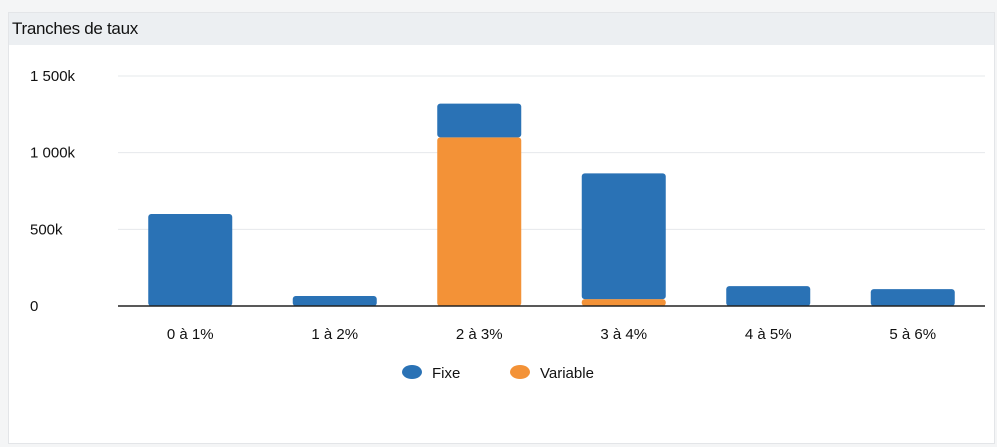 The width and height of the screenshot is (997, 447). What do you see at coordinates (46, 229) in the screenshot?
I see `y-tick-label: 500k` at bounding box center [46, 229].